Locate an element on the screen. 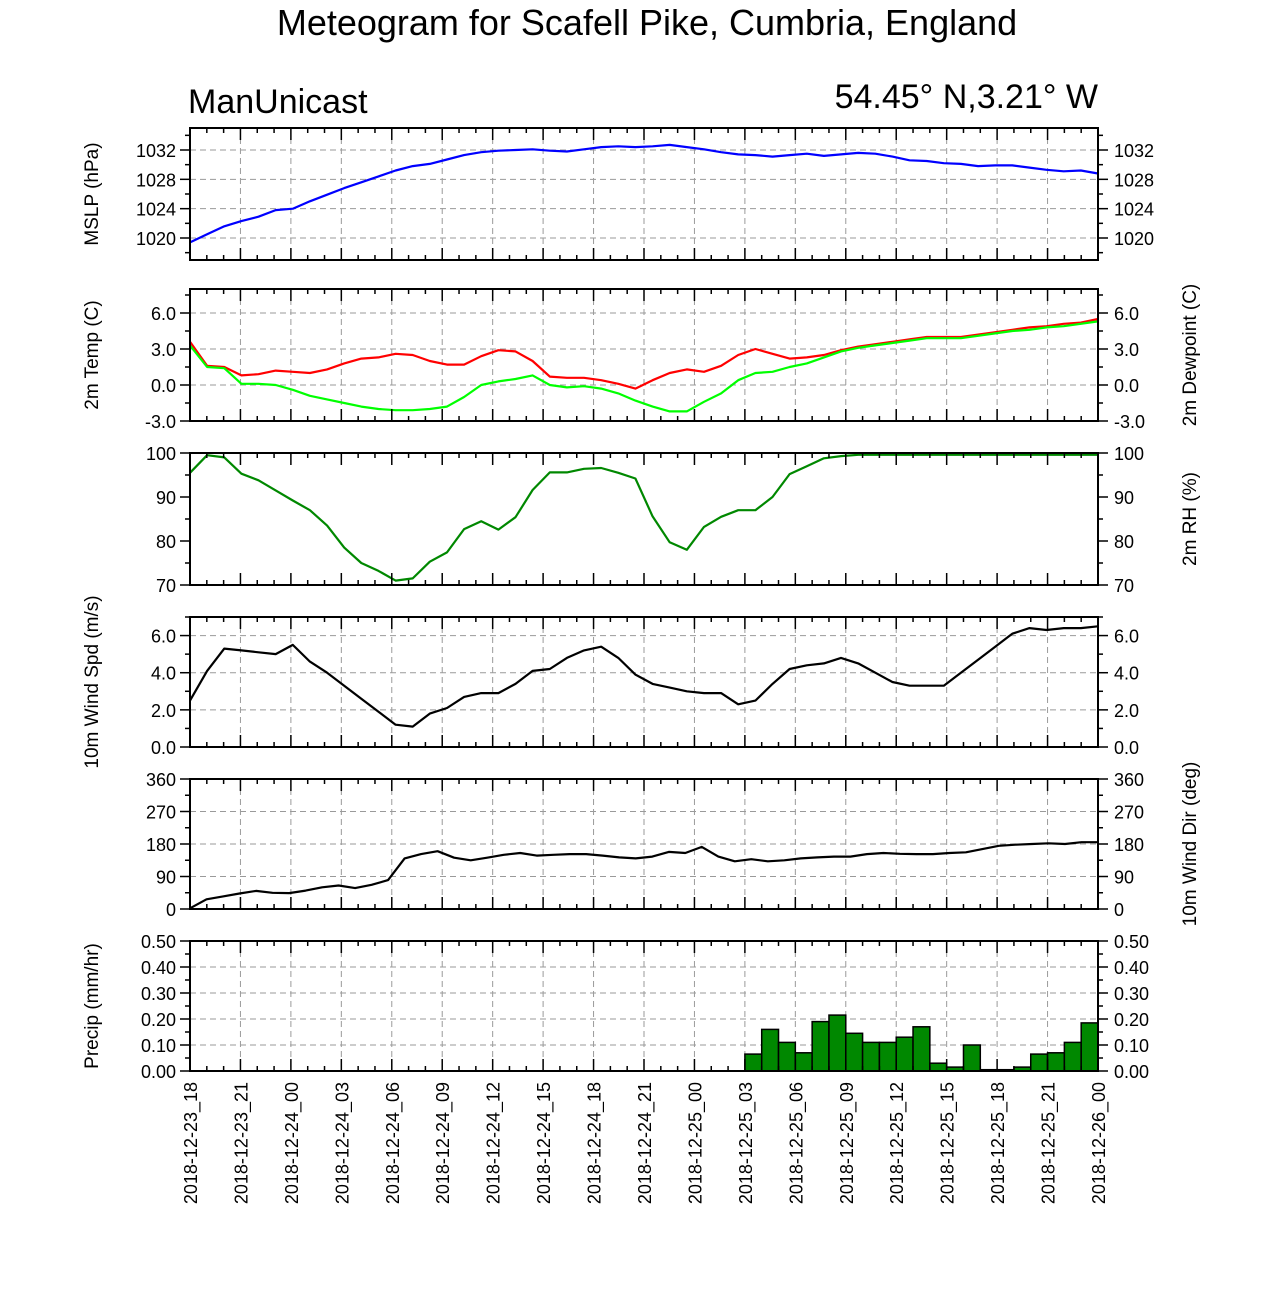 The width and height of the screenshot is (1275, 1299). y-tick-label: 100 is located at coordinates (161, 454).